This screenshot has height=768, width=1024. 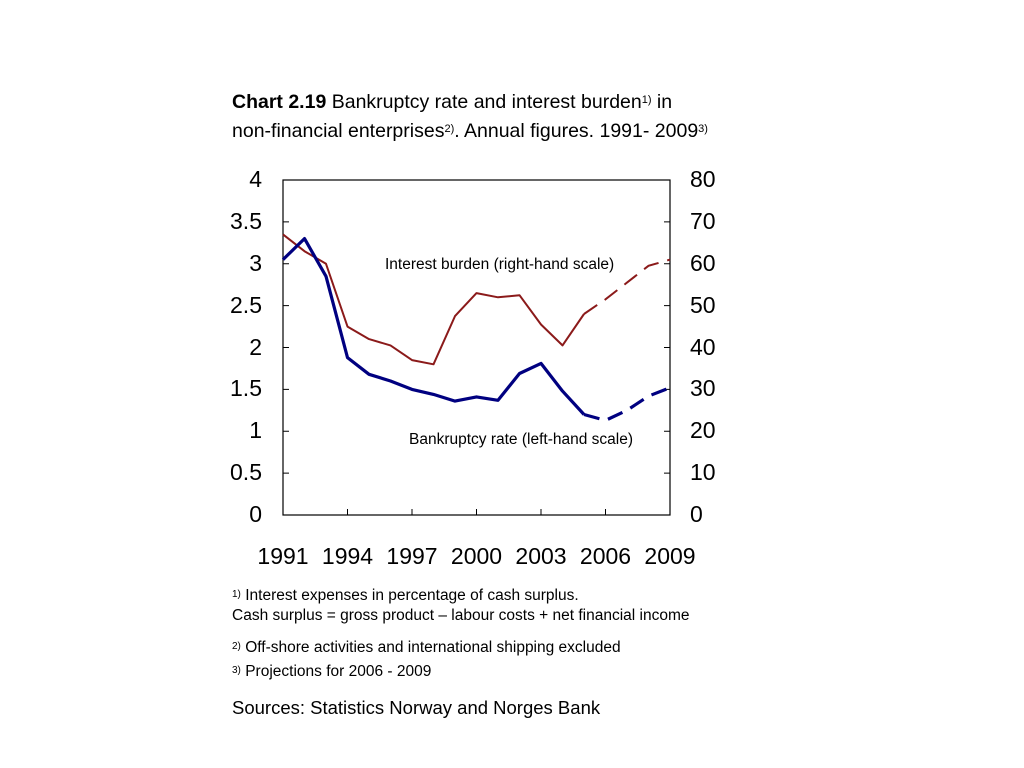 I want to click on footnote-3-text: Projections for 2006 - 2009, so click(x=336, y=671).